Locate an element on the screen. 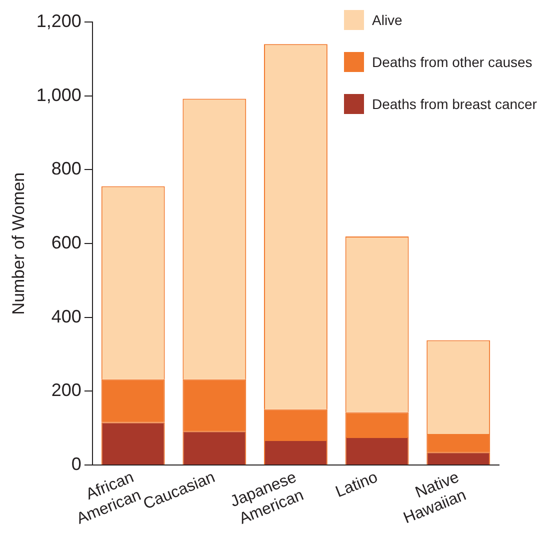 This screenshot has height=540, width=554. y-tick-label: 0 is located at coordinates (76, 464).